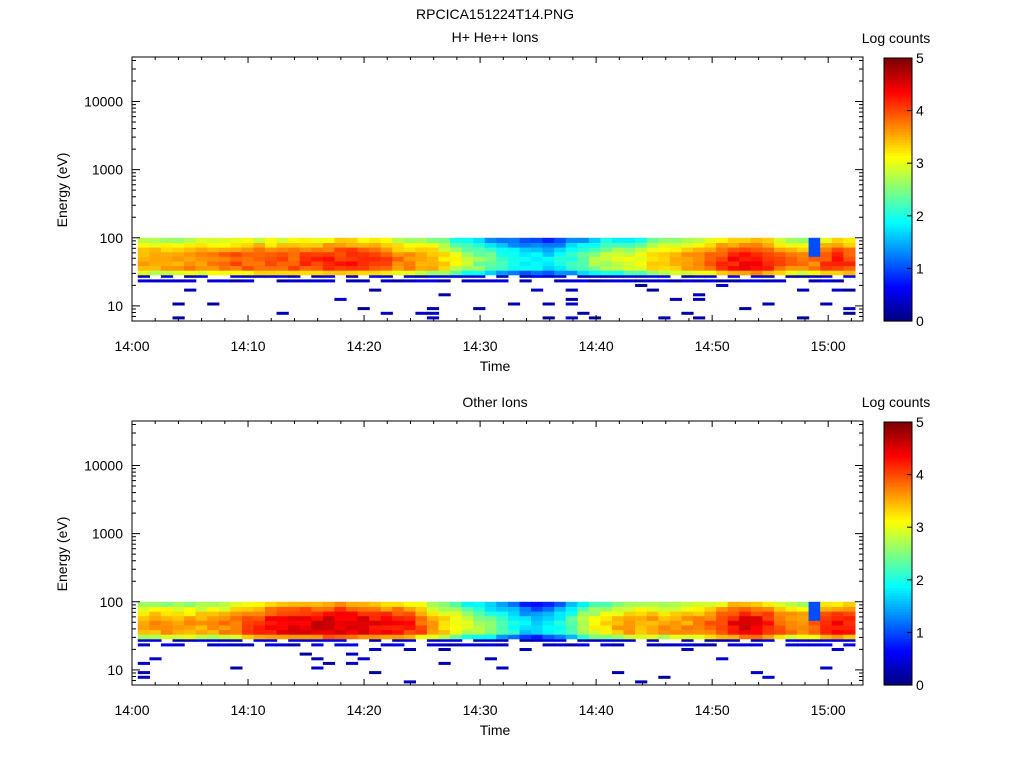 Image resolution: width=1024 pixels, height=768 pixels. Describe the element at coordinates (920, 475) in the screenshot. I see `panel-bottom-colorbar-tick-label: 4` at that location.